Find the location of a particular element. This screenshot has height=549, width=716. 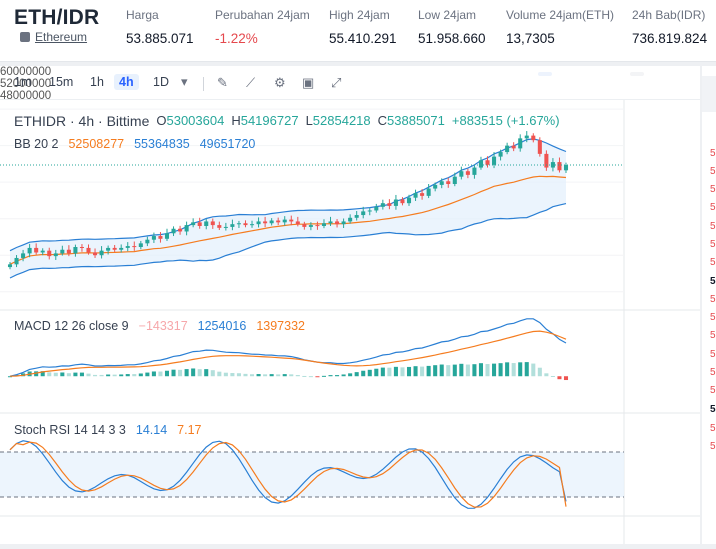

stat-label: Volume 24jam(ETH) is located at coordinates (560, 15).